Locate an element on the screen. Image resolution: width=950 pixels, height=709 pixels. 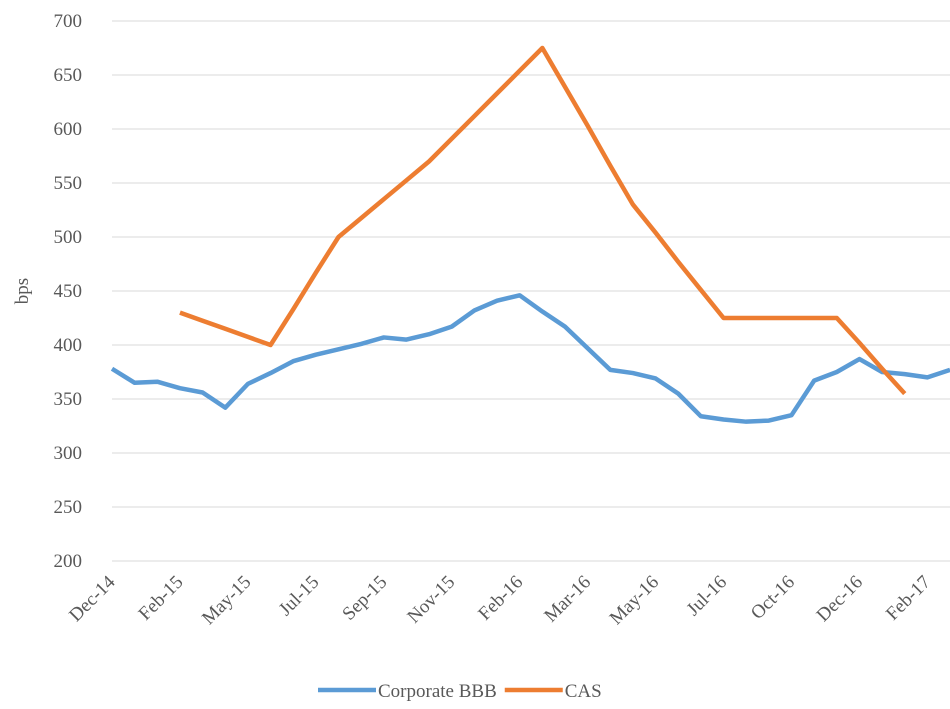
legend: Corporate BBB CAS is located at coordinates (460, 691).